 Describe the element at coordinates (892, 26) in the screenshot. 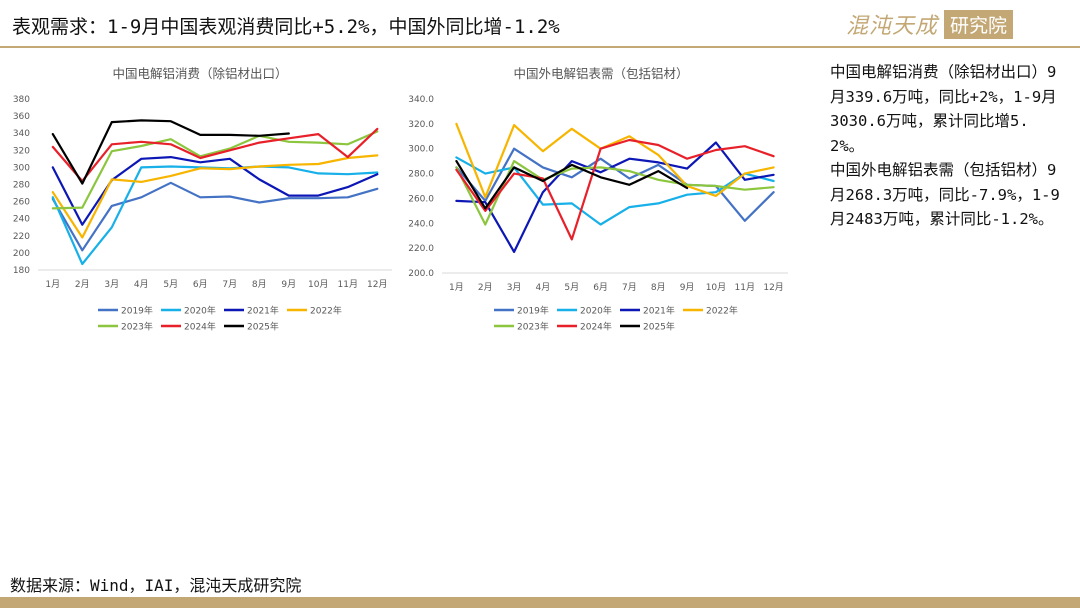

I see `brand-name: 混沌天成` at that location.